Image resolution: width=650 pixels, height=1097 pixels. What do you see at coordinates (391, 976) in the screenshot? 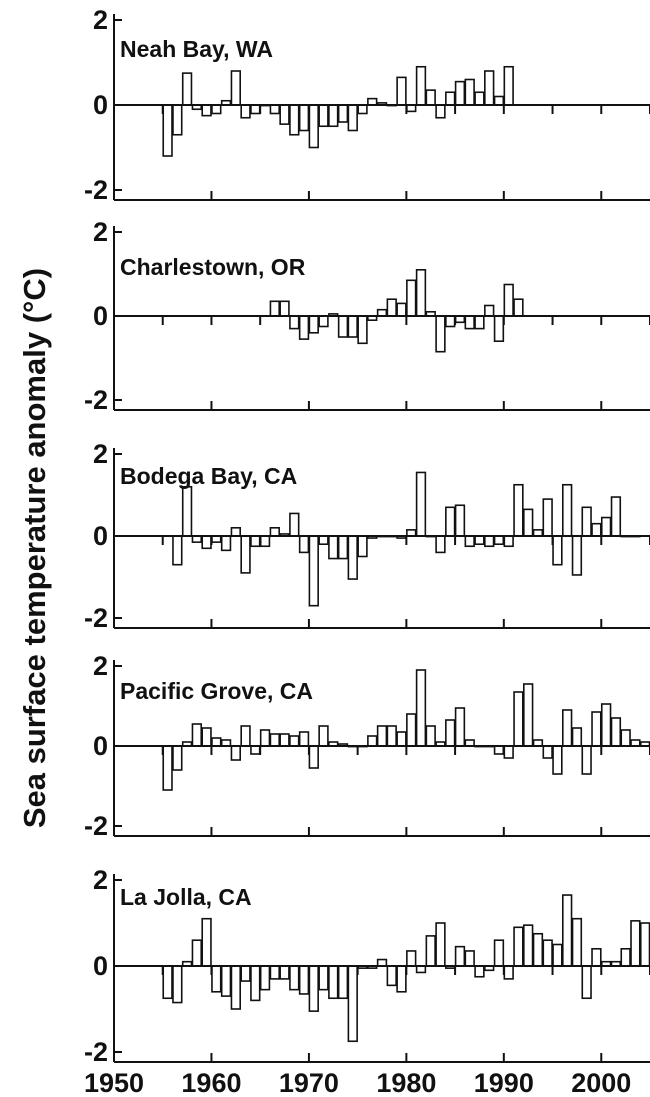
I see `bar-1978` at bounding box center [391, 976].